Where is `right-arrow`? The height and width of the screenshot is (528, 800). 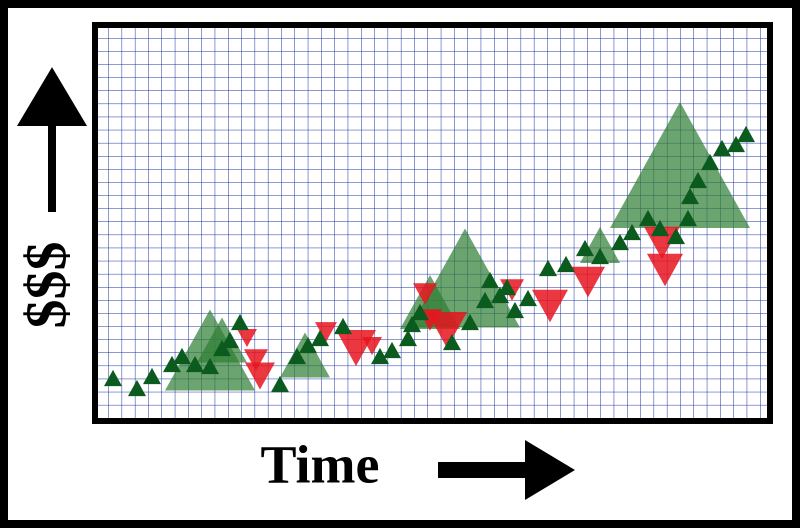 right-arrow is located at coordinates (506, 470).